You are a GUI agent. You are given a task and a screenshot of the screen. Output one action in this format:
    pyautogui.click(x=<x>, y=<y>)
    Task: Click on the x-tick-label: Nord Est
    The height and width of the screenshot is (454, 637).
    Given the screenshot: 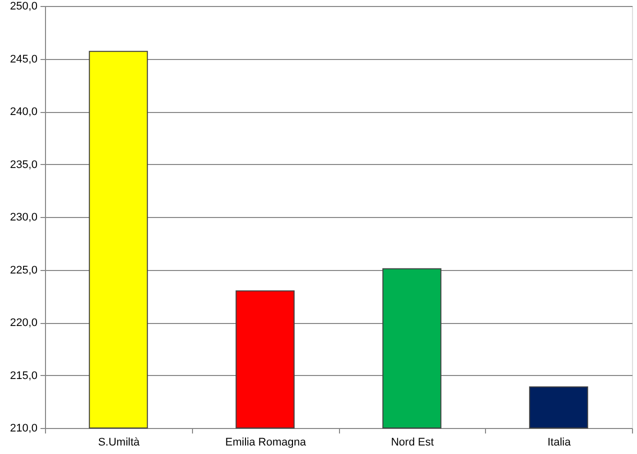 What is the action you would take?
    pyautogui.click(x=412, y=442)
    